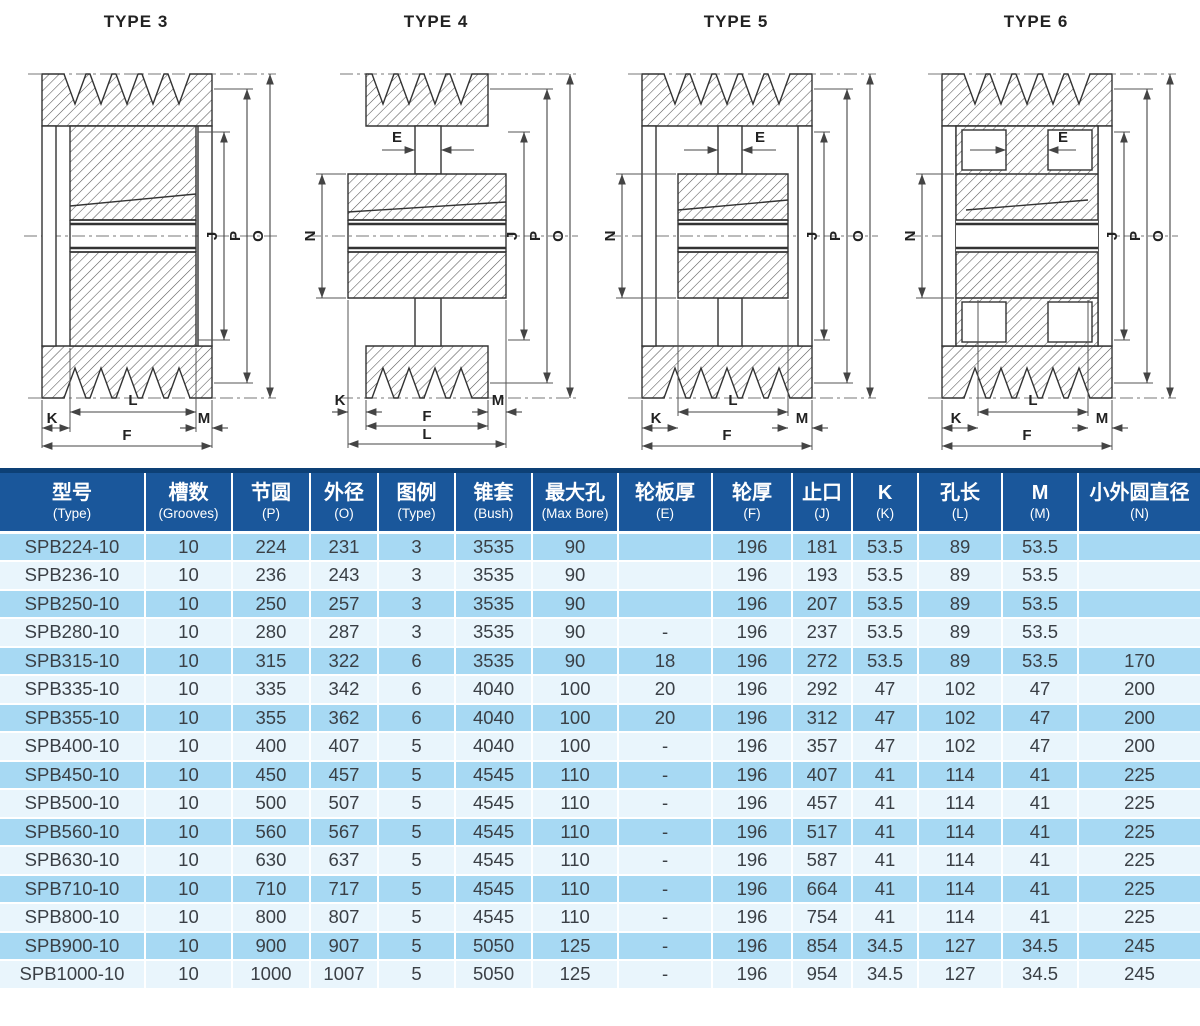 This screenshot has height=1026, width=1200. What do you see at coordinates (666, 718) in the screenshot?
I see `table-cell: 20` at bounding box center [666, 718].